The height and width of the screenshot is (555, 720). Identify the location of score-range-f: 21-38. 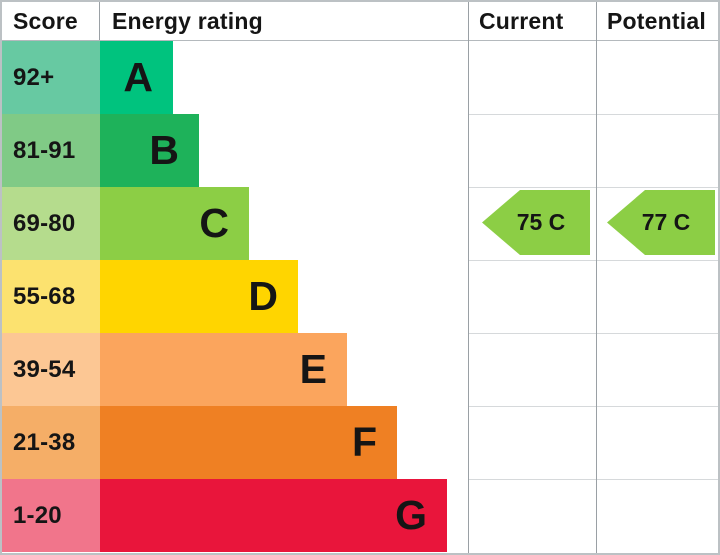
(51, 442).